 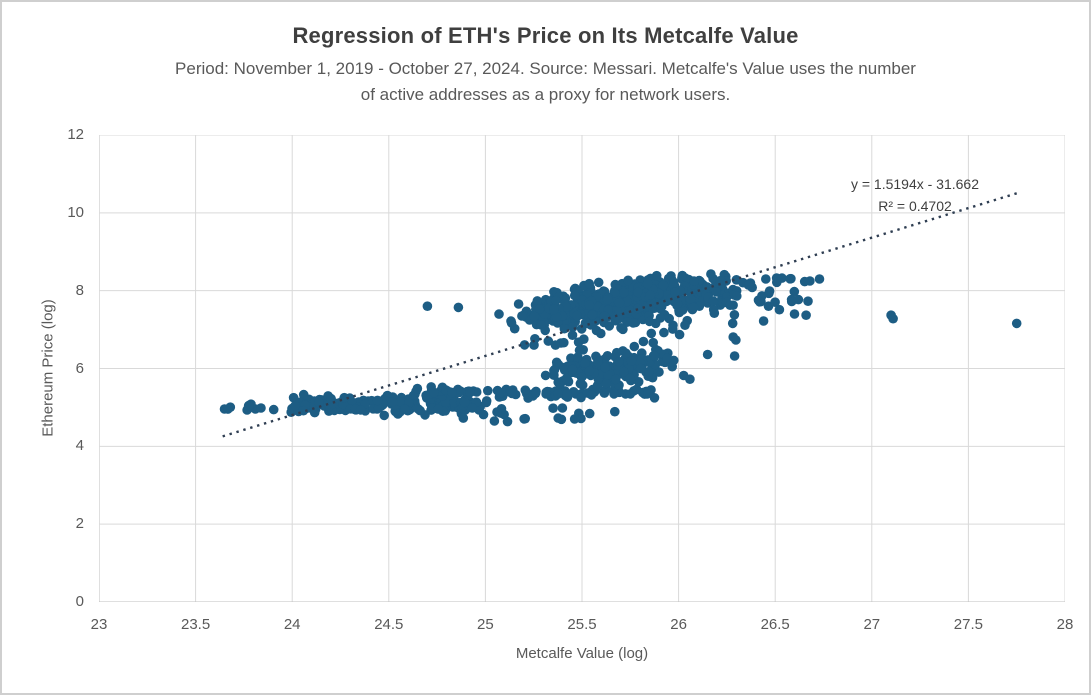 What do you see at coordinates (678, 624) in the screenshot?
I see `x-tick-label: 26` at bounding box center [678, 624].